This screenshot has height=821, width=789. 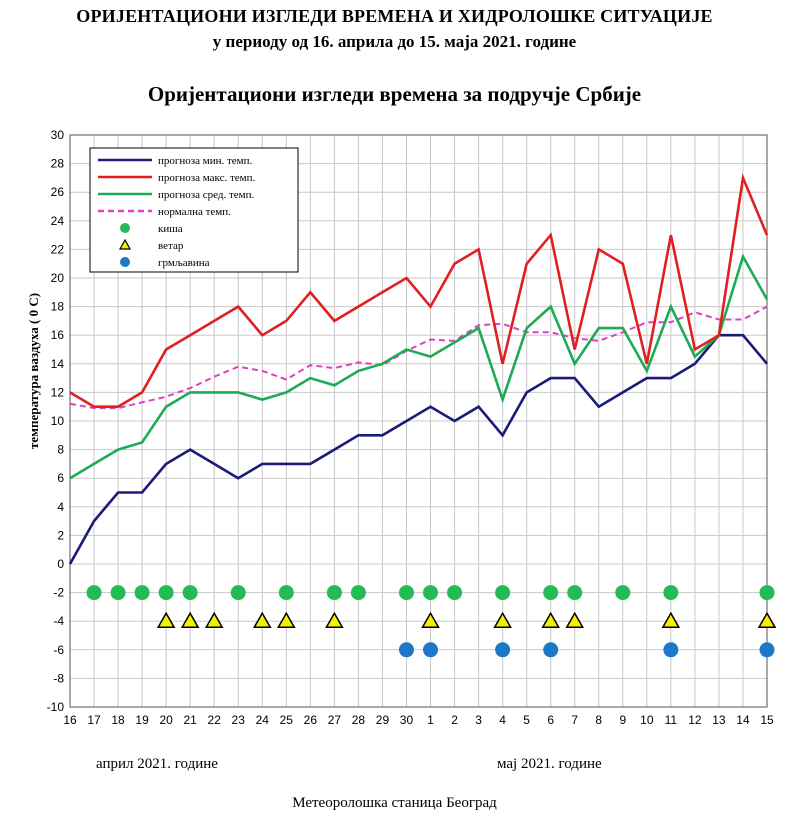 What do you see at coordinates (311, 720) in the screenshot?
I see `x-tick-label: 26` at bounding box center [311, 720].